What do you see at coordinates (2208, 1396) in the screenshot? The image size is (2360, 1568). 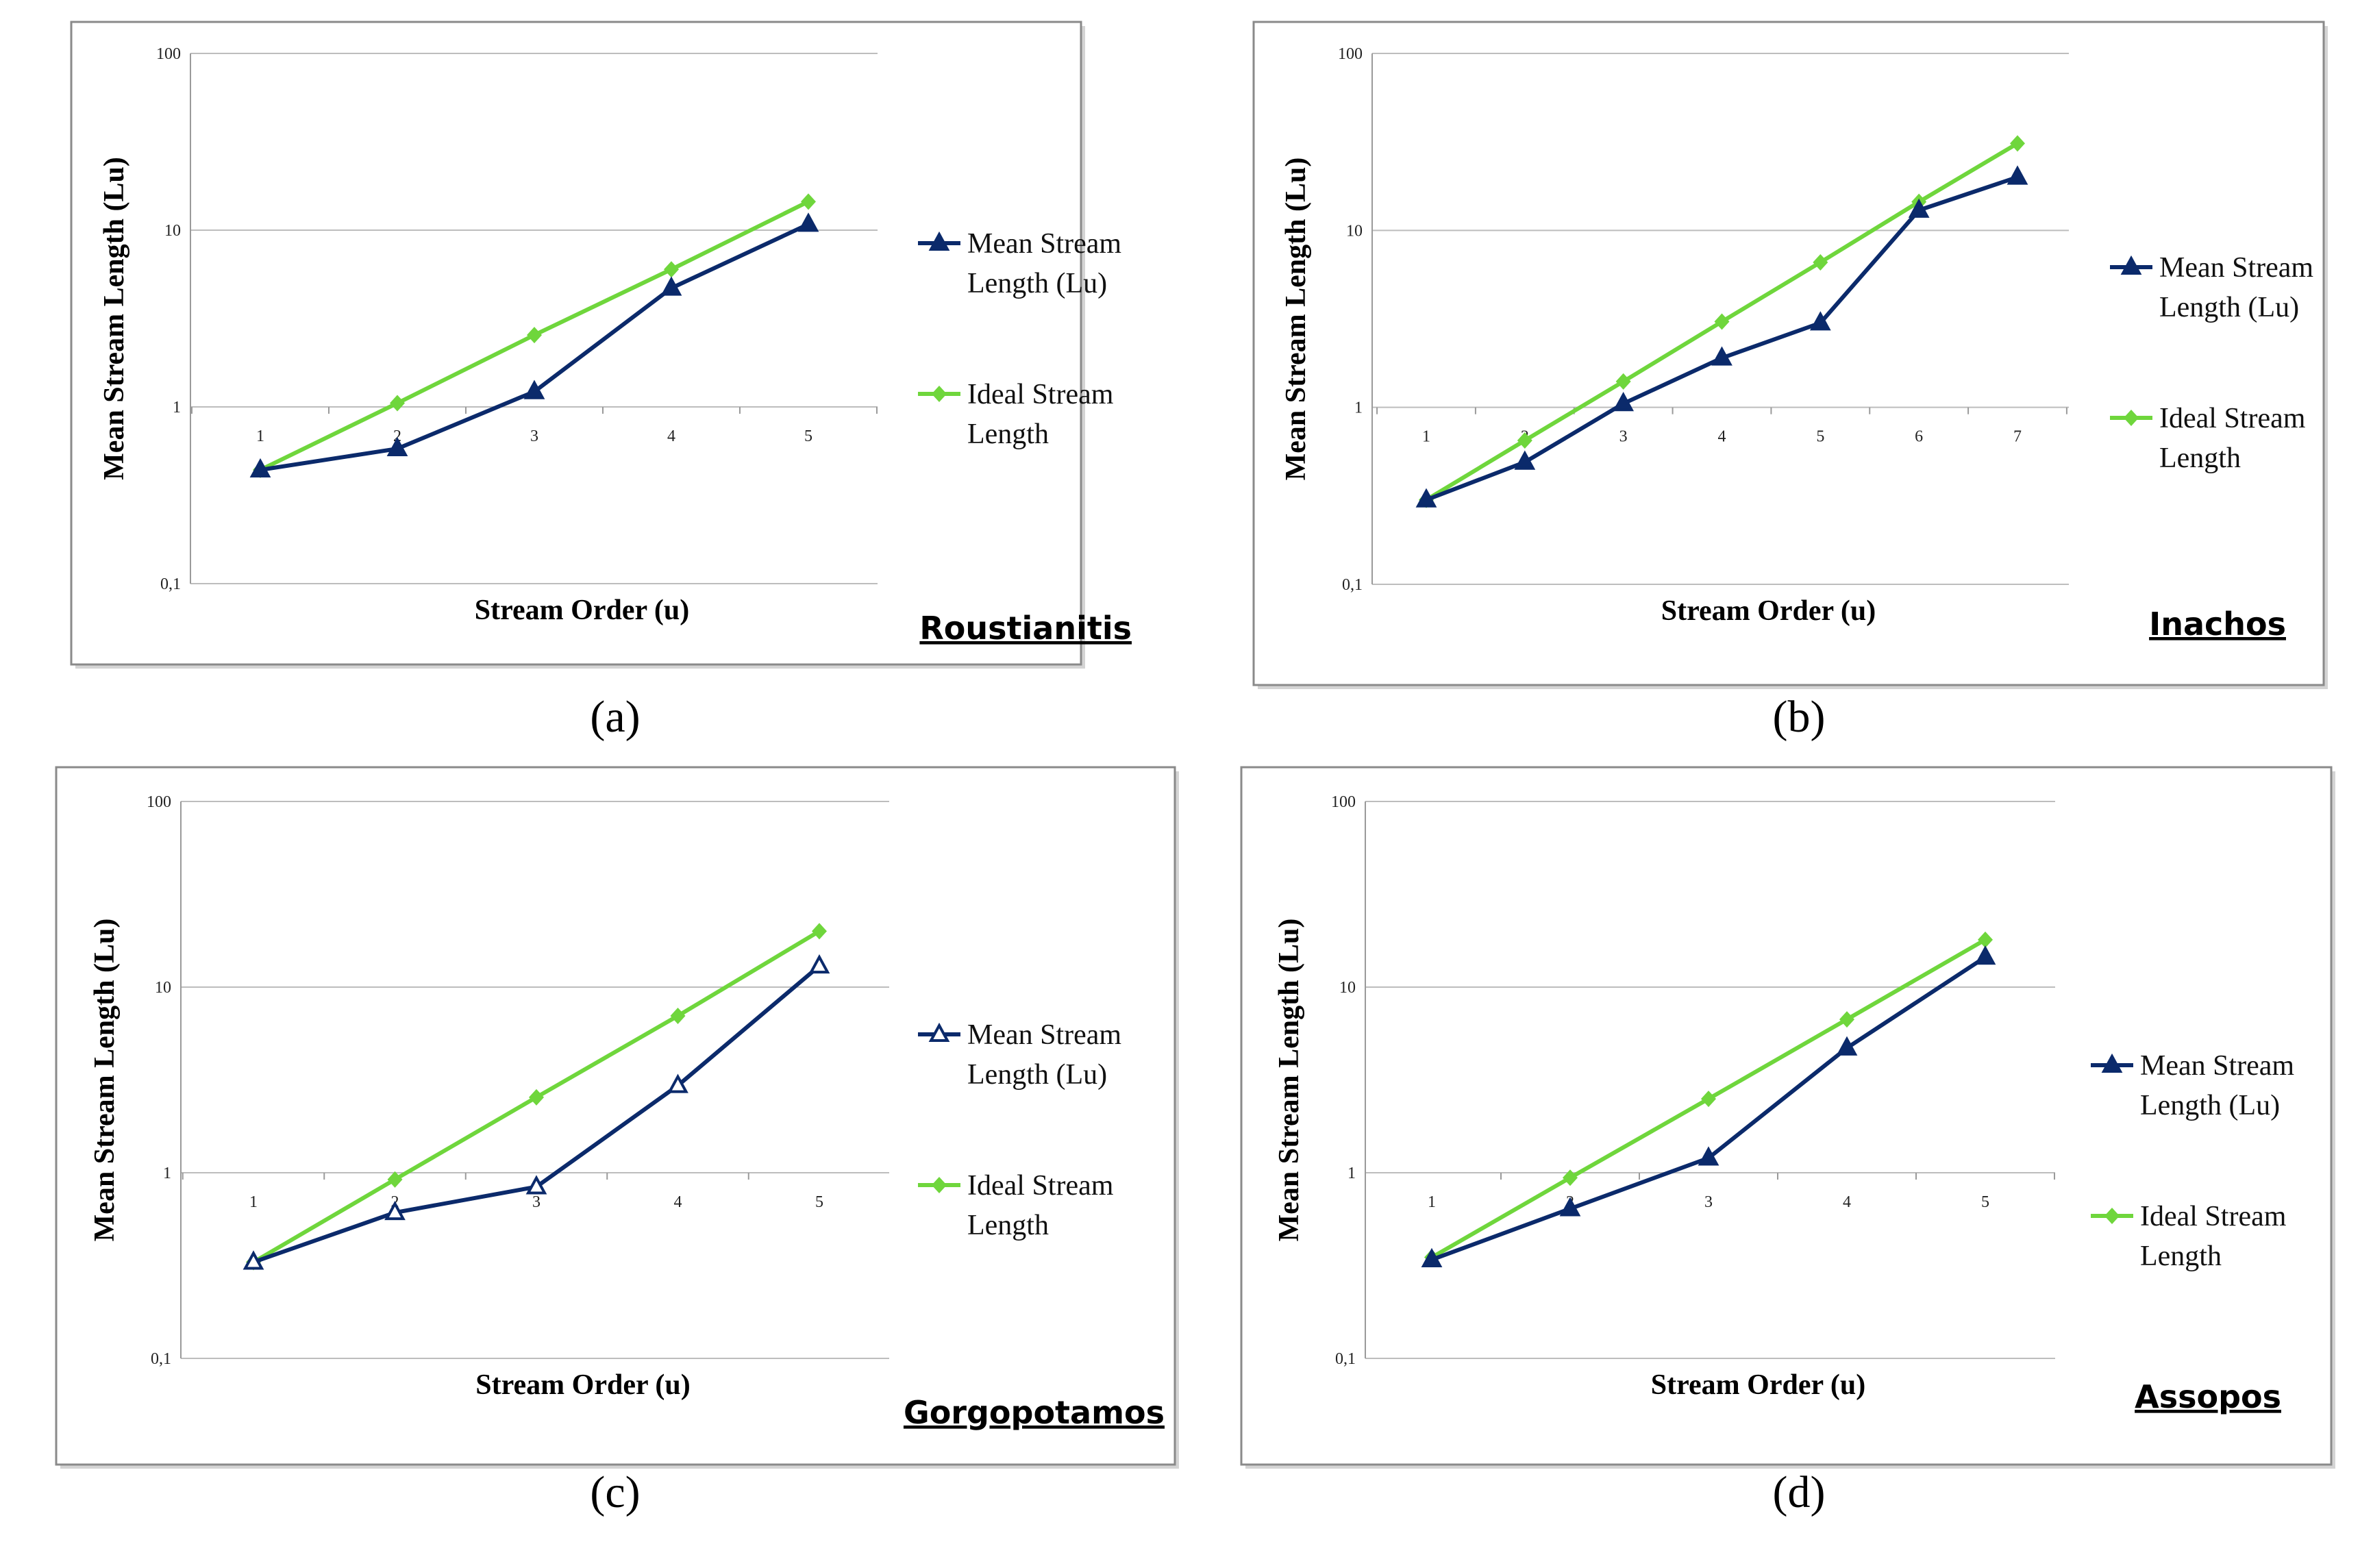 I see `basin-name: Assopos` at bounding box center [2208, 1396].